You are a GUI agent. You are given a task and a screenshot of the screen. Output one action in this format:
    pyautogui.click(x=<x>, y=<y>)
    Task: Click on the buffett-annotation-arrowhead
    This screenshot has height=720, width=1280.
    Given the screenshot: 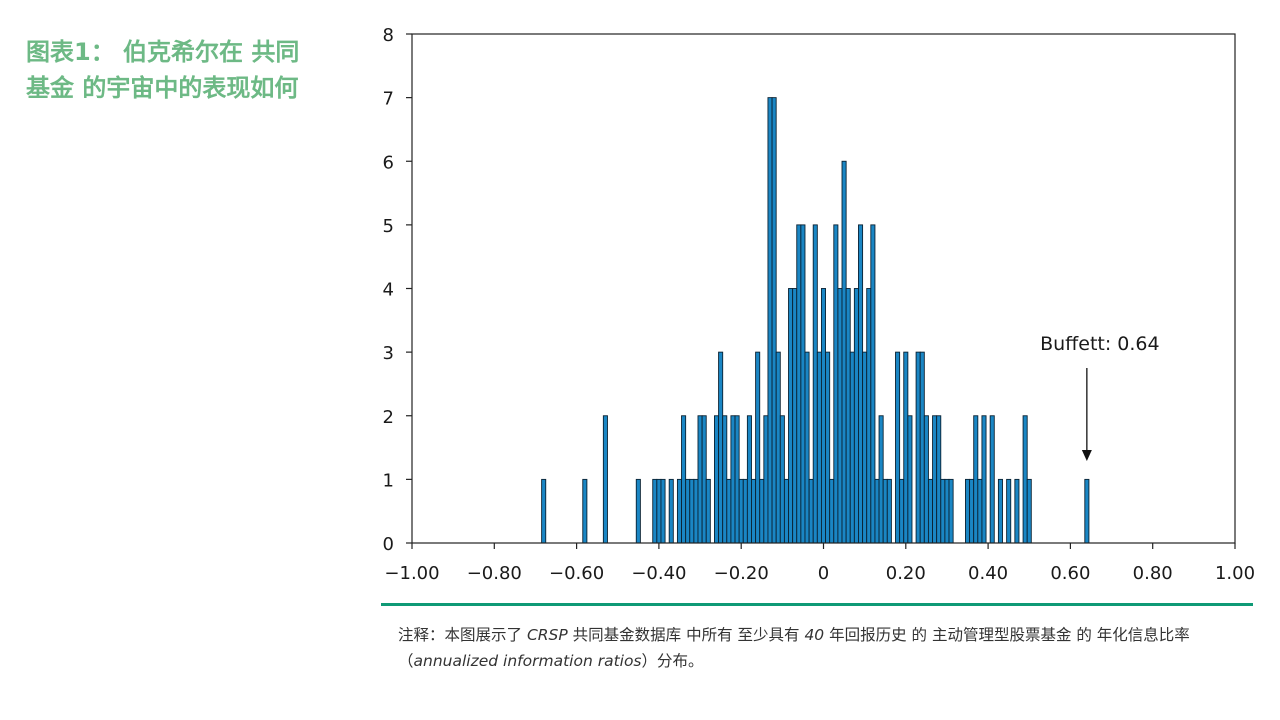 What is the action you would take?
    pyautogui.click(x=1086, y=455)
    